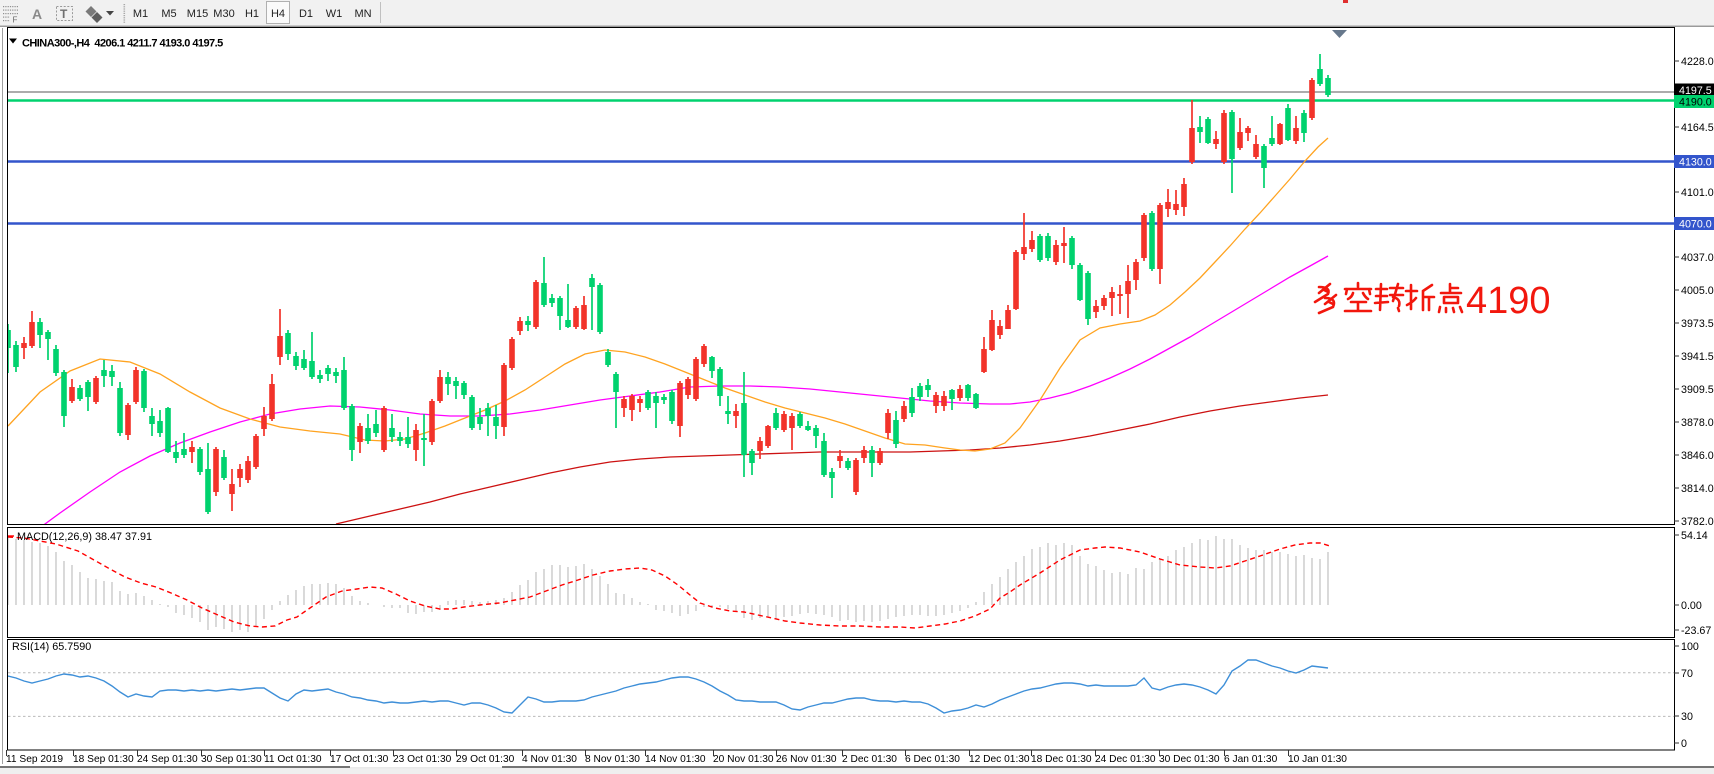 This screenshot has height=774, width=1714. What do you see at coordinates (1125, 759) in the screenshot?
I see `svg-text: 24 Dec 01:30` at bounding box center [1125, 759].